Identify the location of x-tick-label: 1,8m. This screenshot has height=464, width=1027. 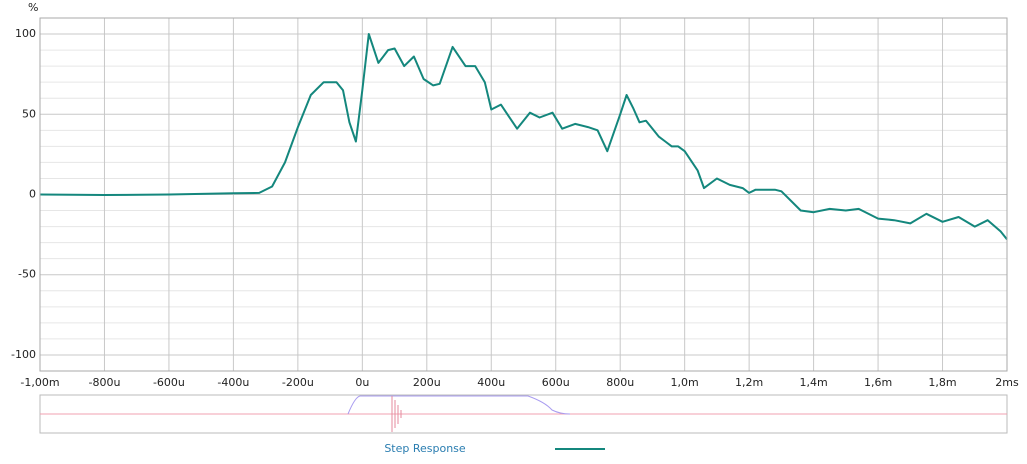
(942, 382).